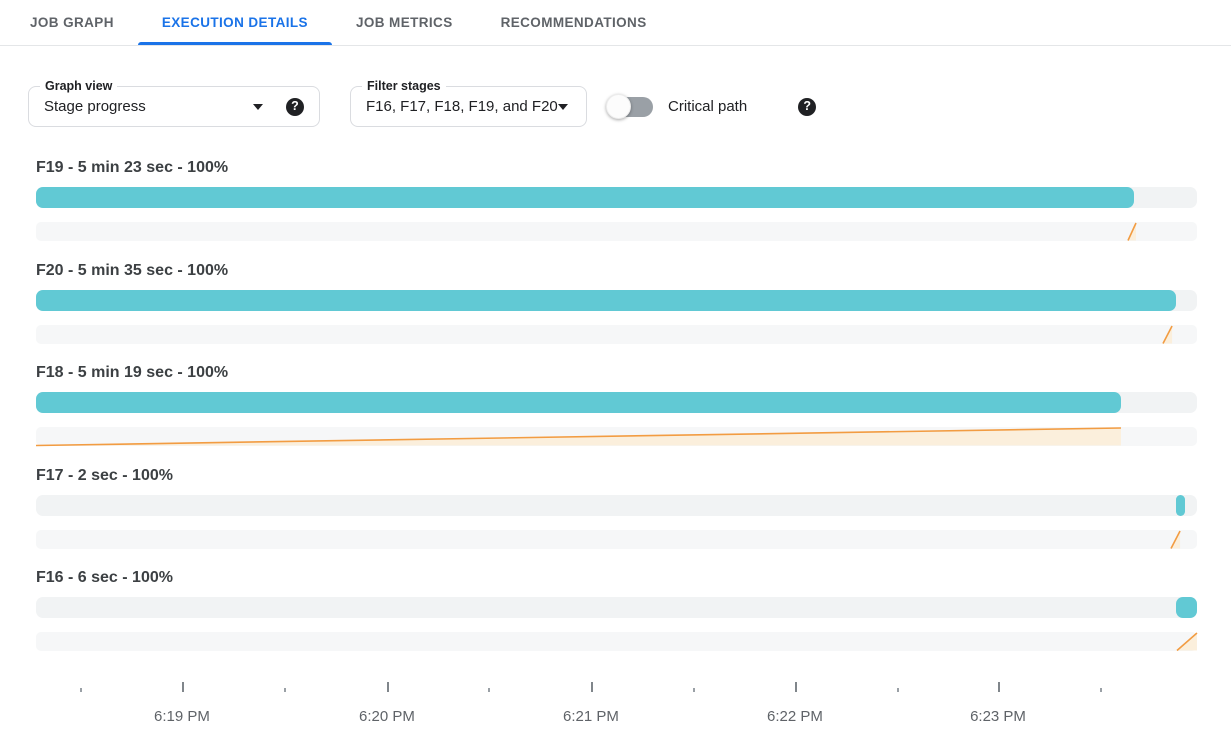  Describe the element at coordinates (132, 270) in the screenshot. I see `stage-title: F20 - 5 min 35 sec - 100%` at that location.